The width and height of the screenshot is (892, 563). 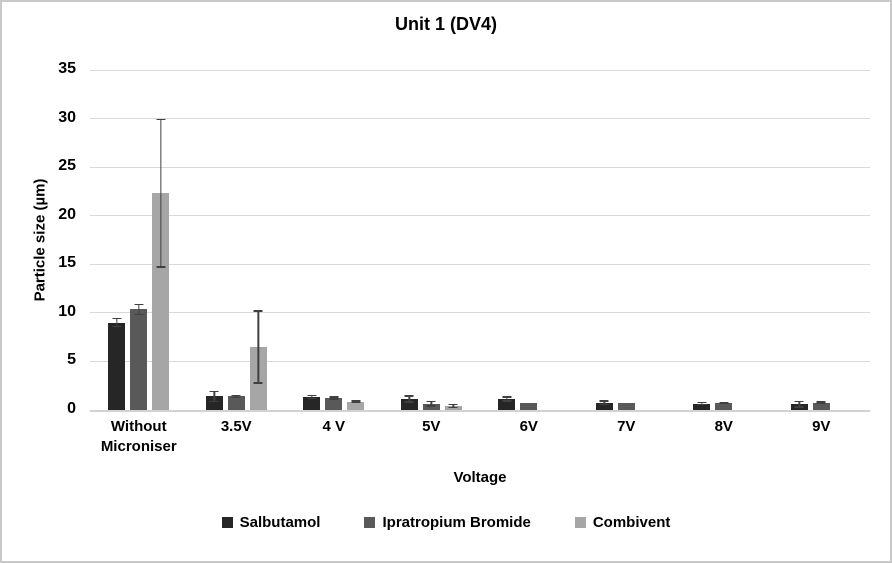 I want to click on x-tick-label-7v: 7V, so click(x=626, y=426).